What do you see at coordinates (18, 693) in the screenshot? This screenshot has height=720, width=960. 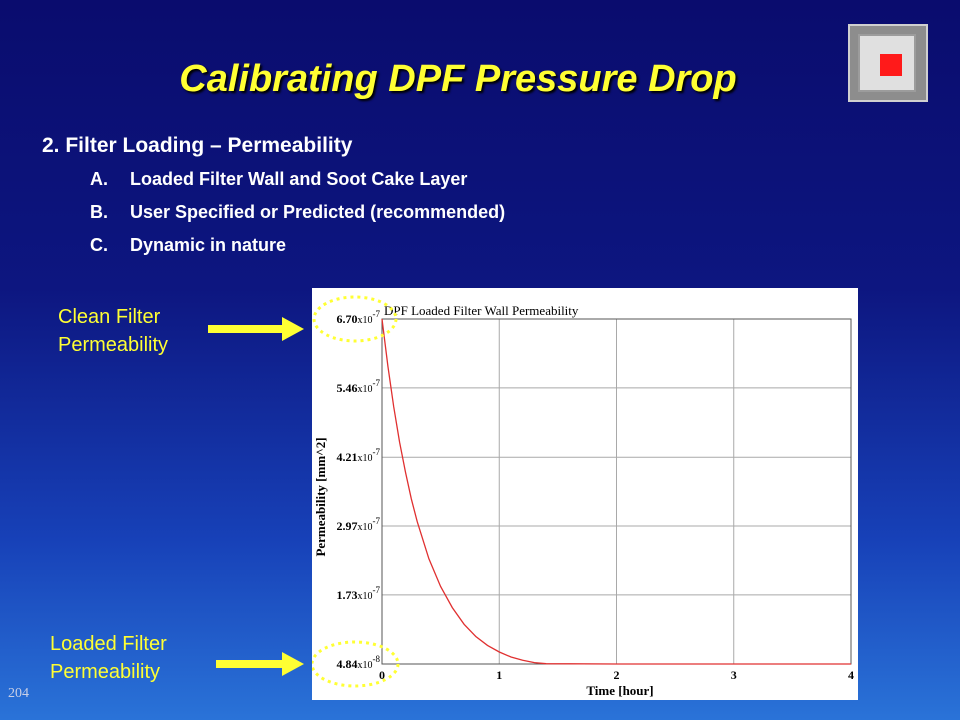 I see `slide-number: 204` at bounding box center [18, 693].